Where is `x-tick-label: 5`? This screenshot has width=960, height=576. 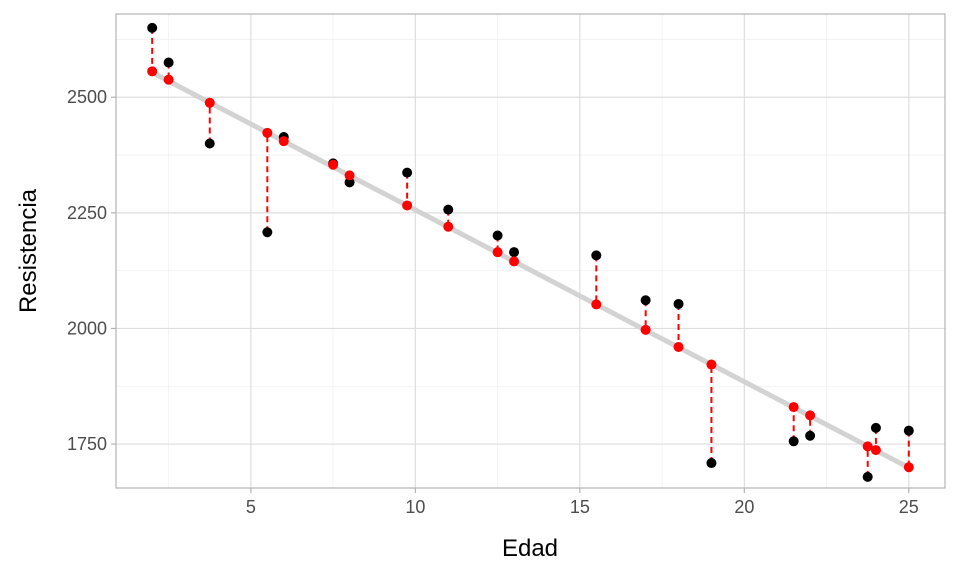
x-tick-label: 5 is located at coordinates (251, 507).